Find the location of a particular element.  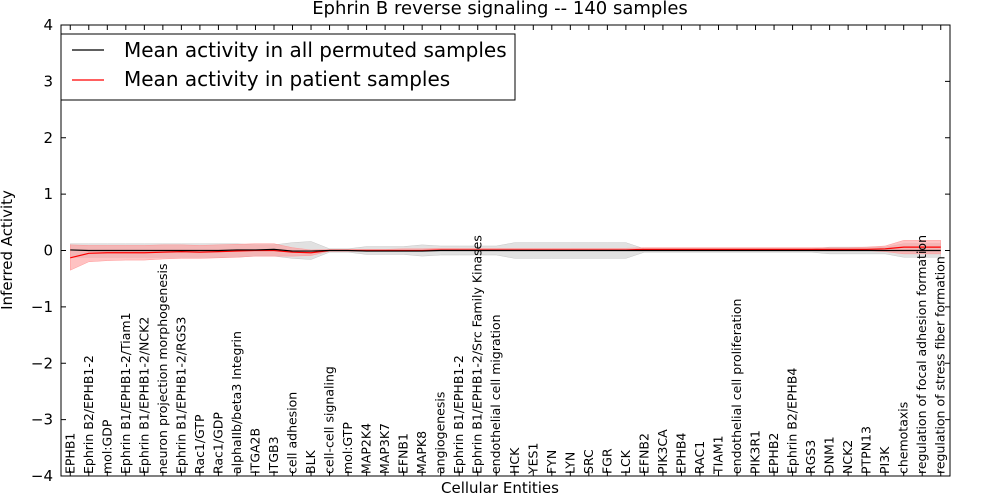

x-tick-label: MAPK8 is located at coordinates (421, 452).